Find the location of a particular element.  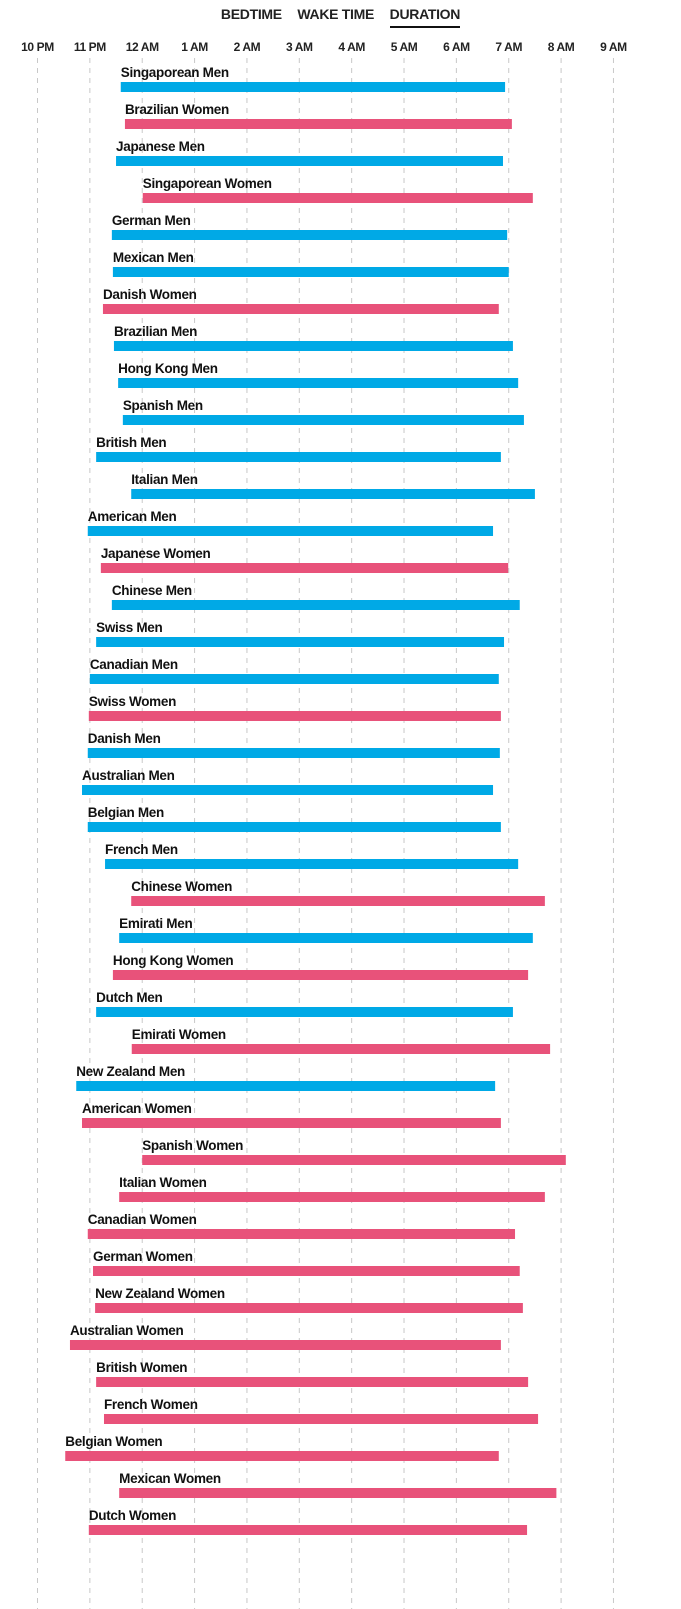

chart-row: Danish Men is located at coordinates (293, 744).